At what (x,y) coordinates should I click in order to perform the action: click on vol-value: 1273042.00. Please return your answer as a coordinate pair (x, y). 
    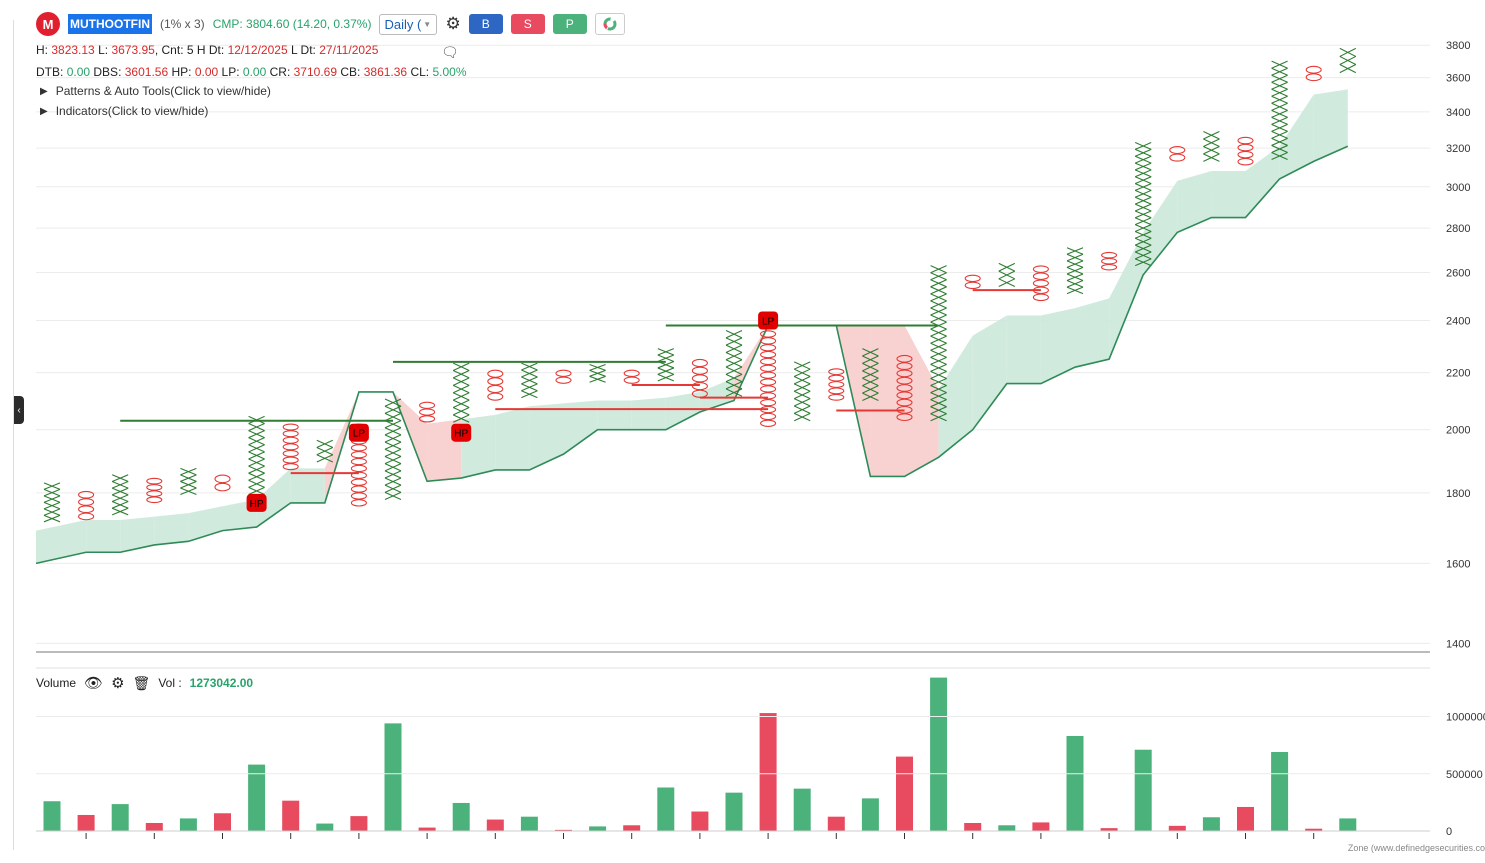
    Looking at the image, I should click on (221, 683).